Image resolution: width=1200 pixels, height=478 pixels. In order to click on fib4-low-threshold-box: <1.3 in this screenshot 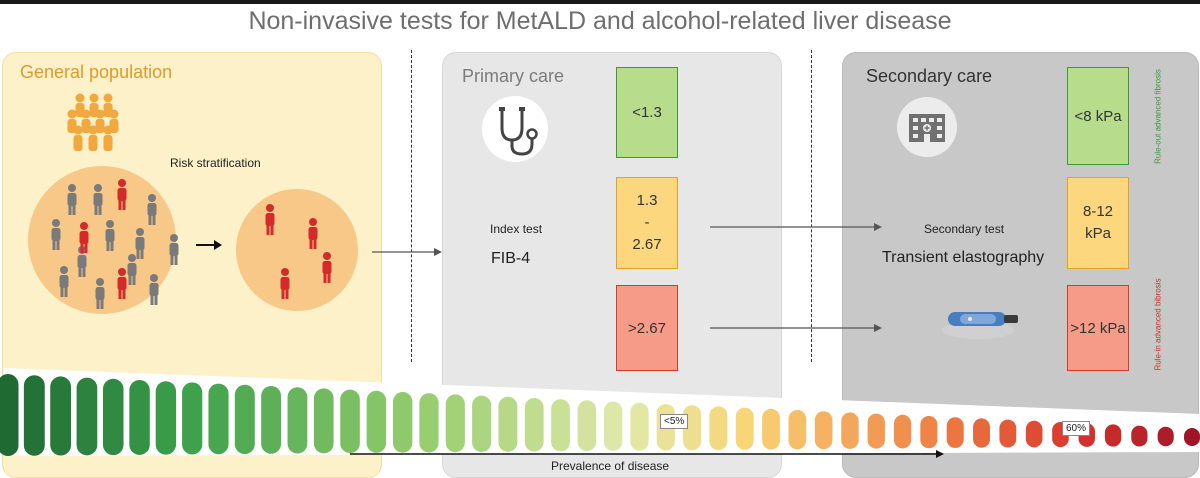, I will do `click(647, 112)`.